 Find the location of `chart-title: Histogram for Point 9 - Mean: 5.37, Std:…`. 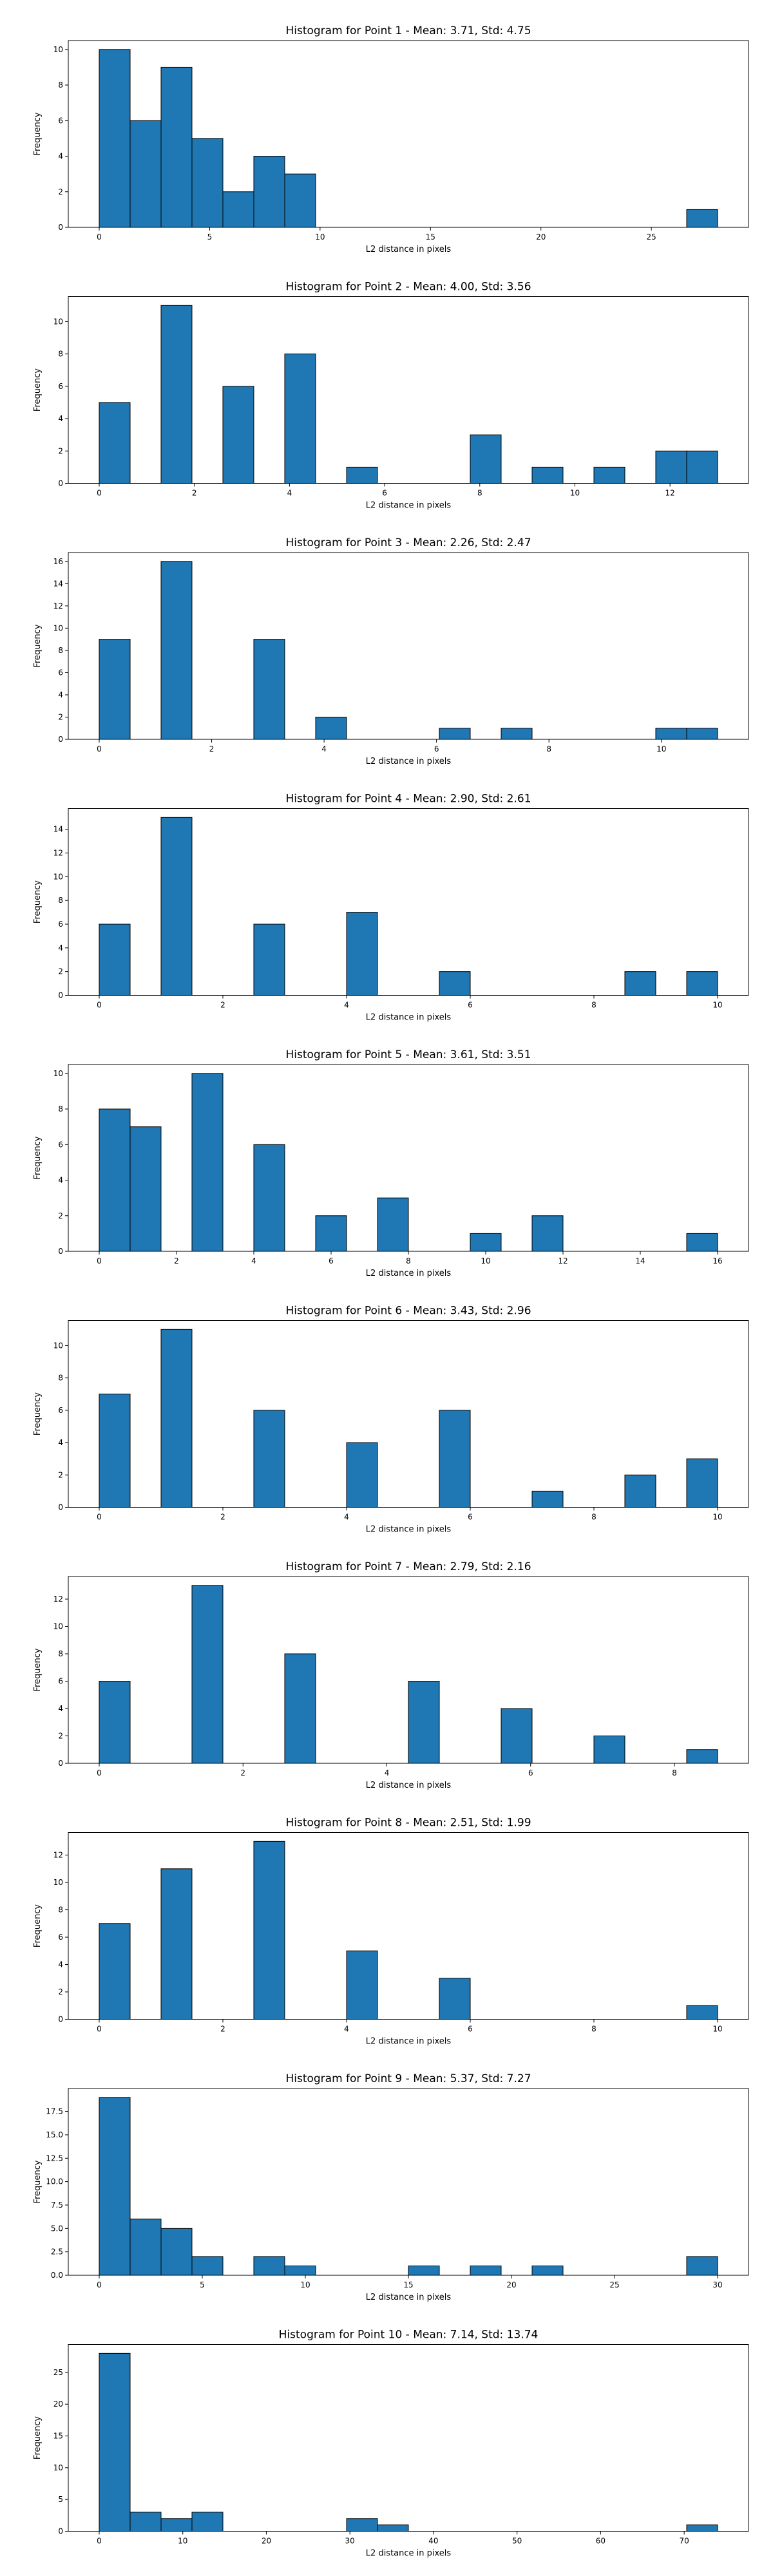

chart-title: Histogram for Point 9 - Mean: 5.37, Std:… is located at coordinates (408, 2078).